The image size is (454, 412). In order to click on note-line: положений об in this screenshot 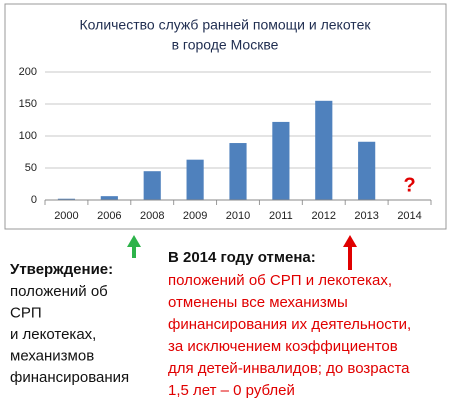, I will do `click(59, 291)`.